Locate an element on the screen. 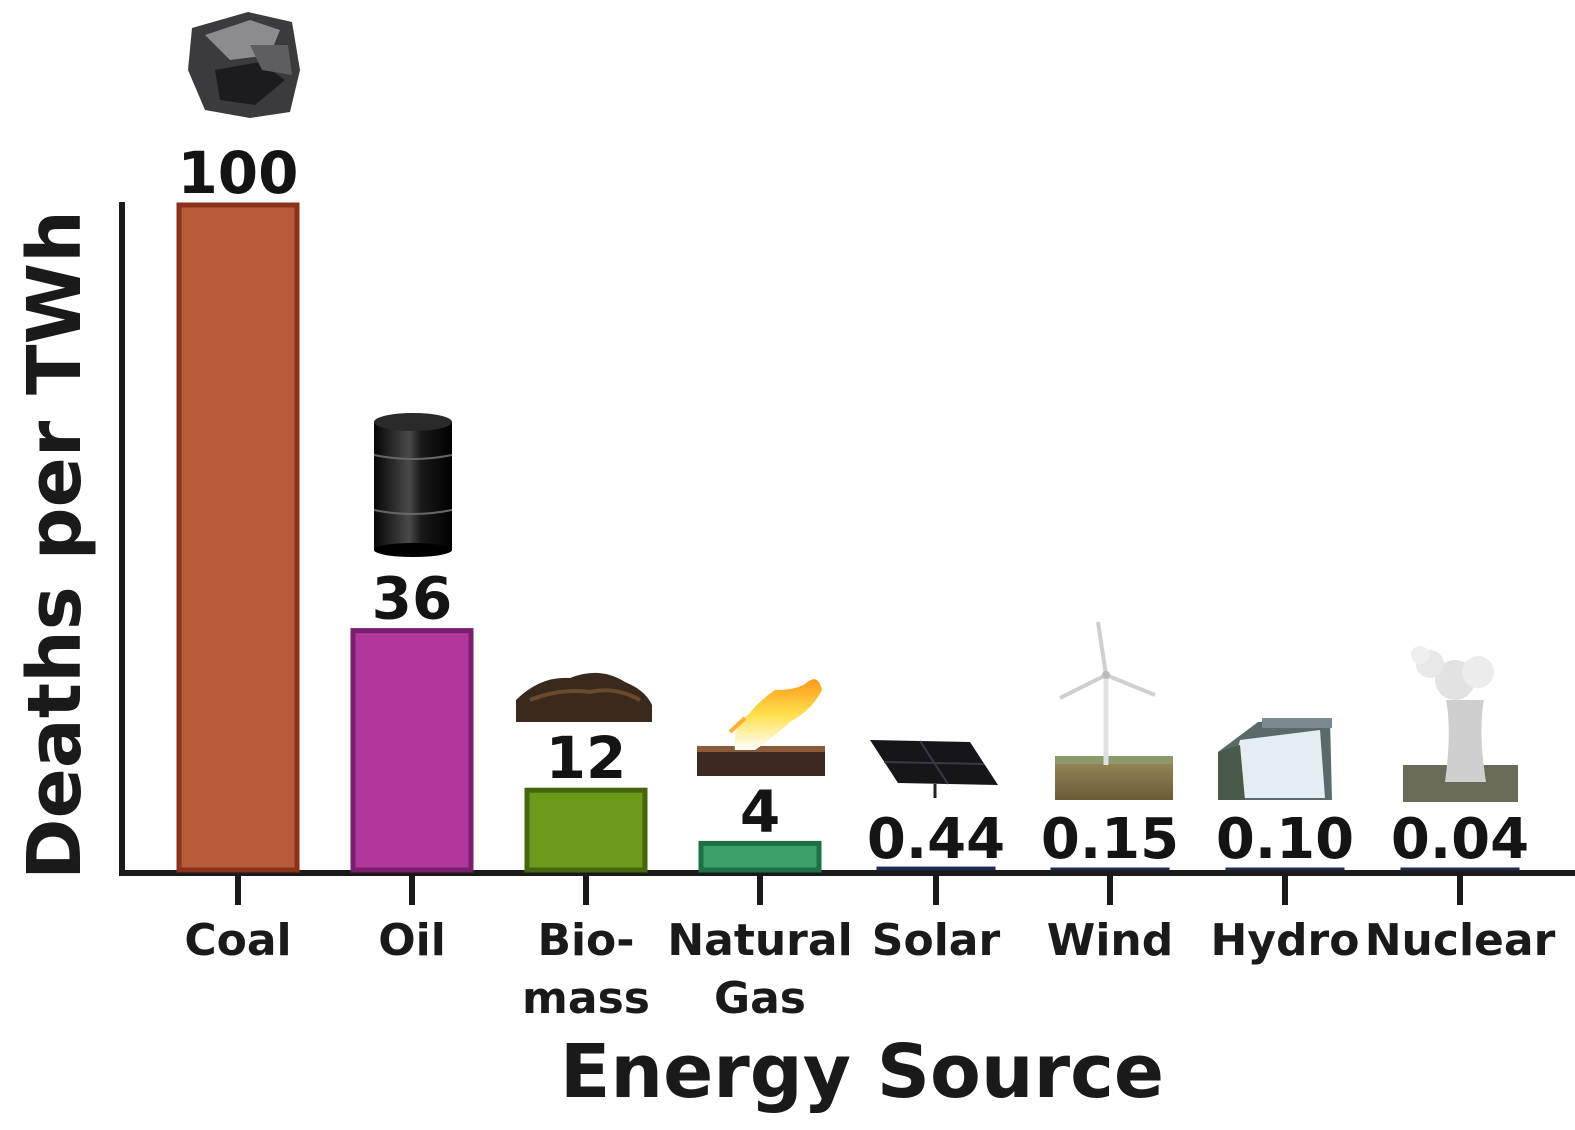 The image size is (1575, 1130). value-label: 36 is located at coordinates (412, 599).